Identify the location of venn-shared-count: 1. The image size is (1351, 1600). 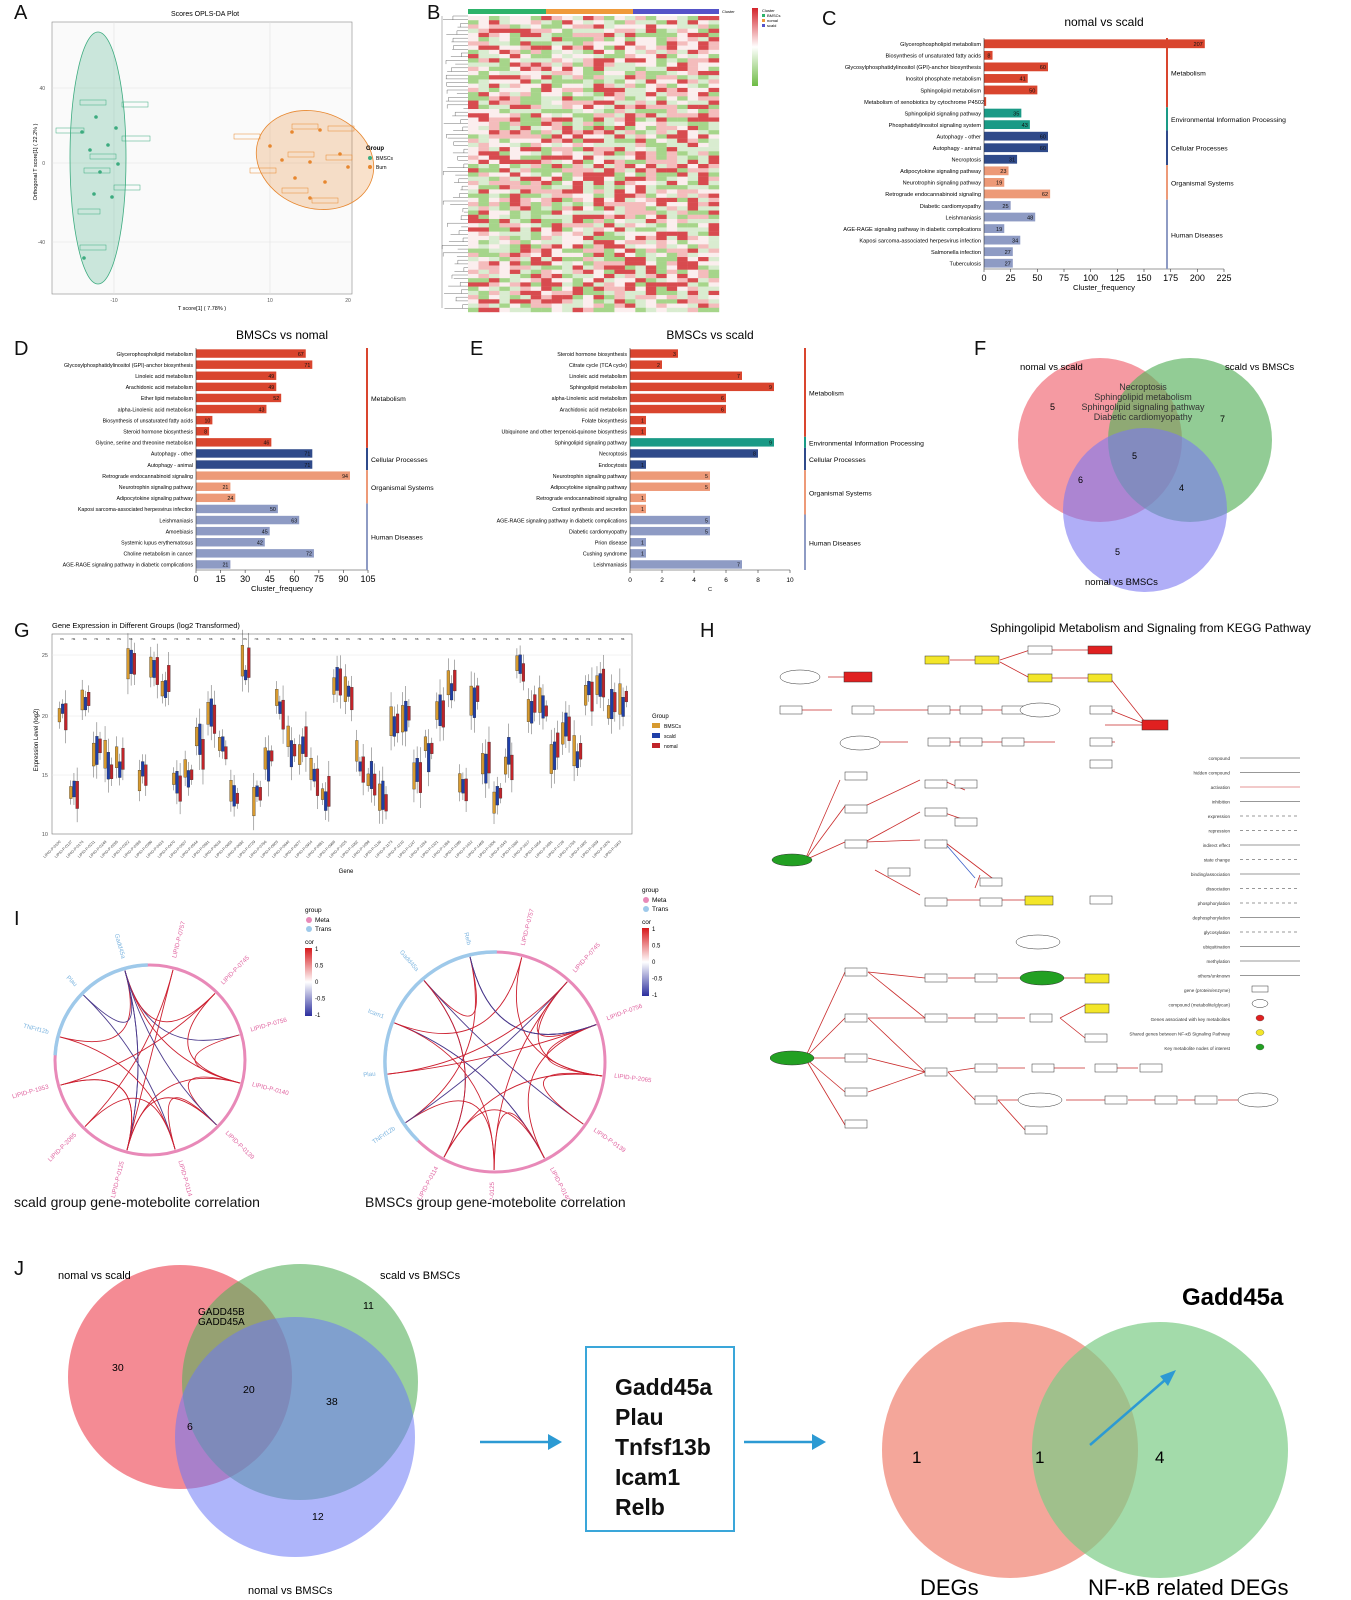
(1039, 1457).